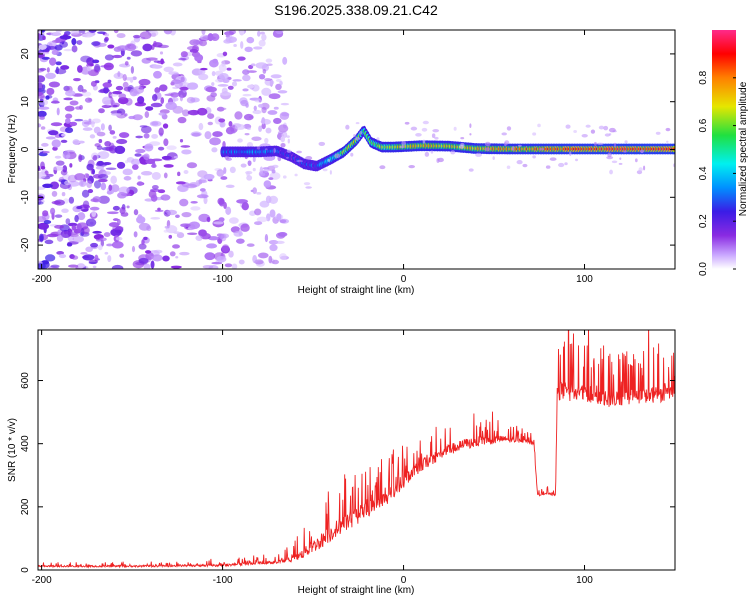  I want to click on noise-blobs, so click(164, 149).